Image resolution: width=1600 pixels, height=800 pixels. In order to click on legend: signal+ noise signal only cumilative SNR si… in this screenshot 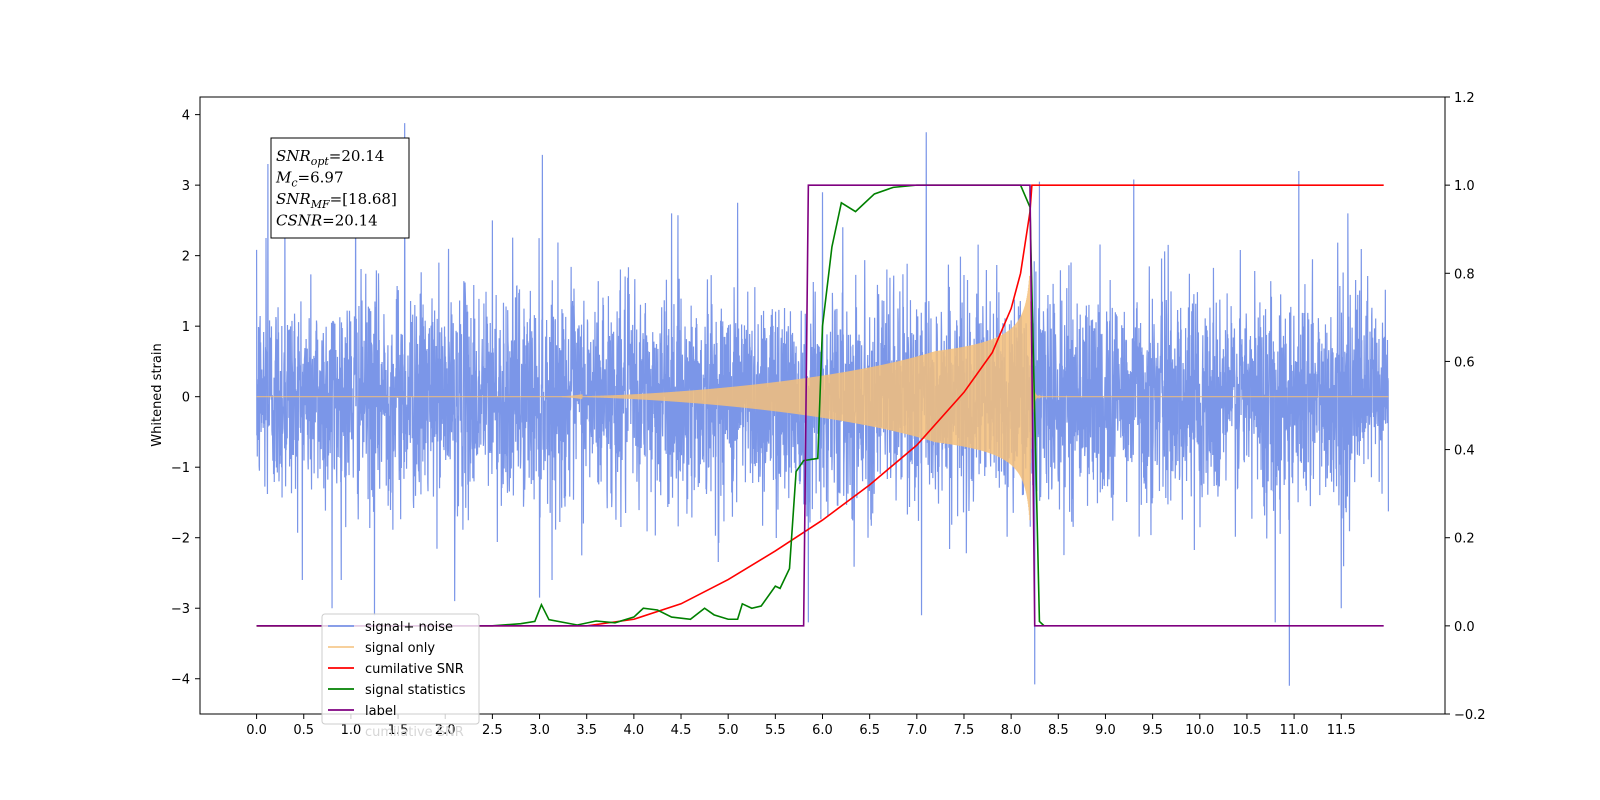, I will do `click(400, 676)`.